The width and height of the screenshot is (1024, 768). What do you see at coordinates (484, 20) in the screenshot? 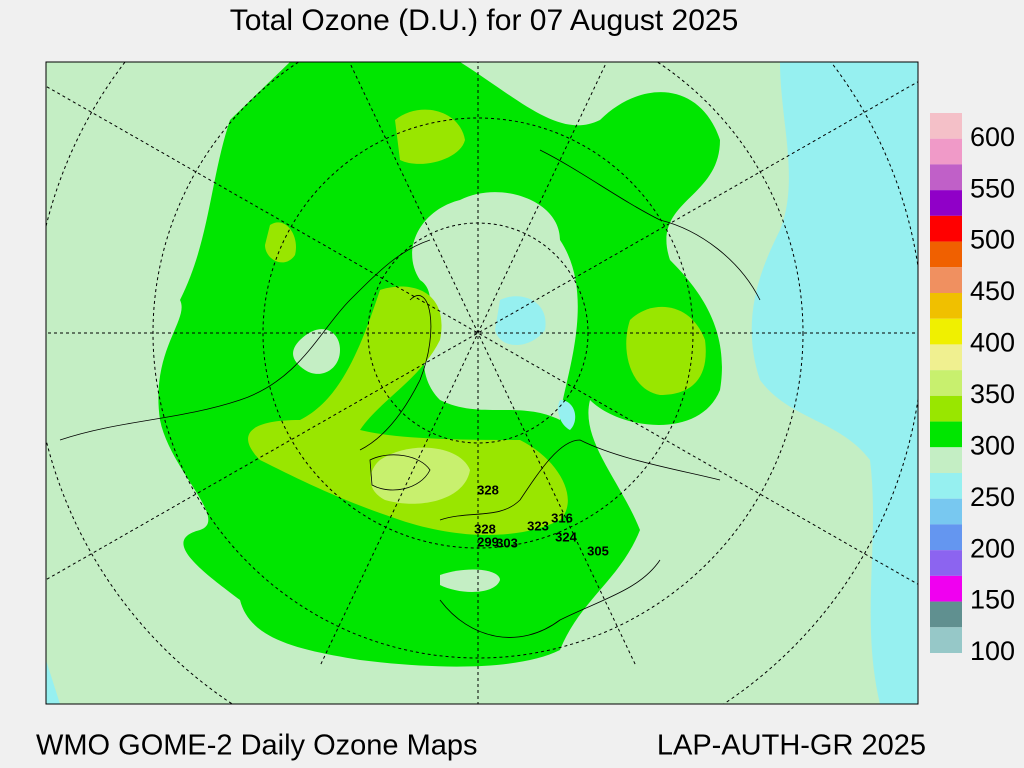
I see `title: Total Ozone (D.U.) for 07 August 2025` at bounding box center [484, 20].